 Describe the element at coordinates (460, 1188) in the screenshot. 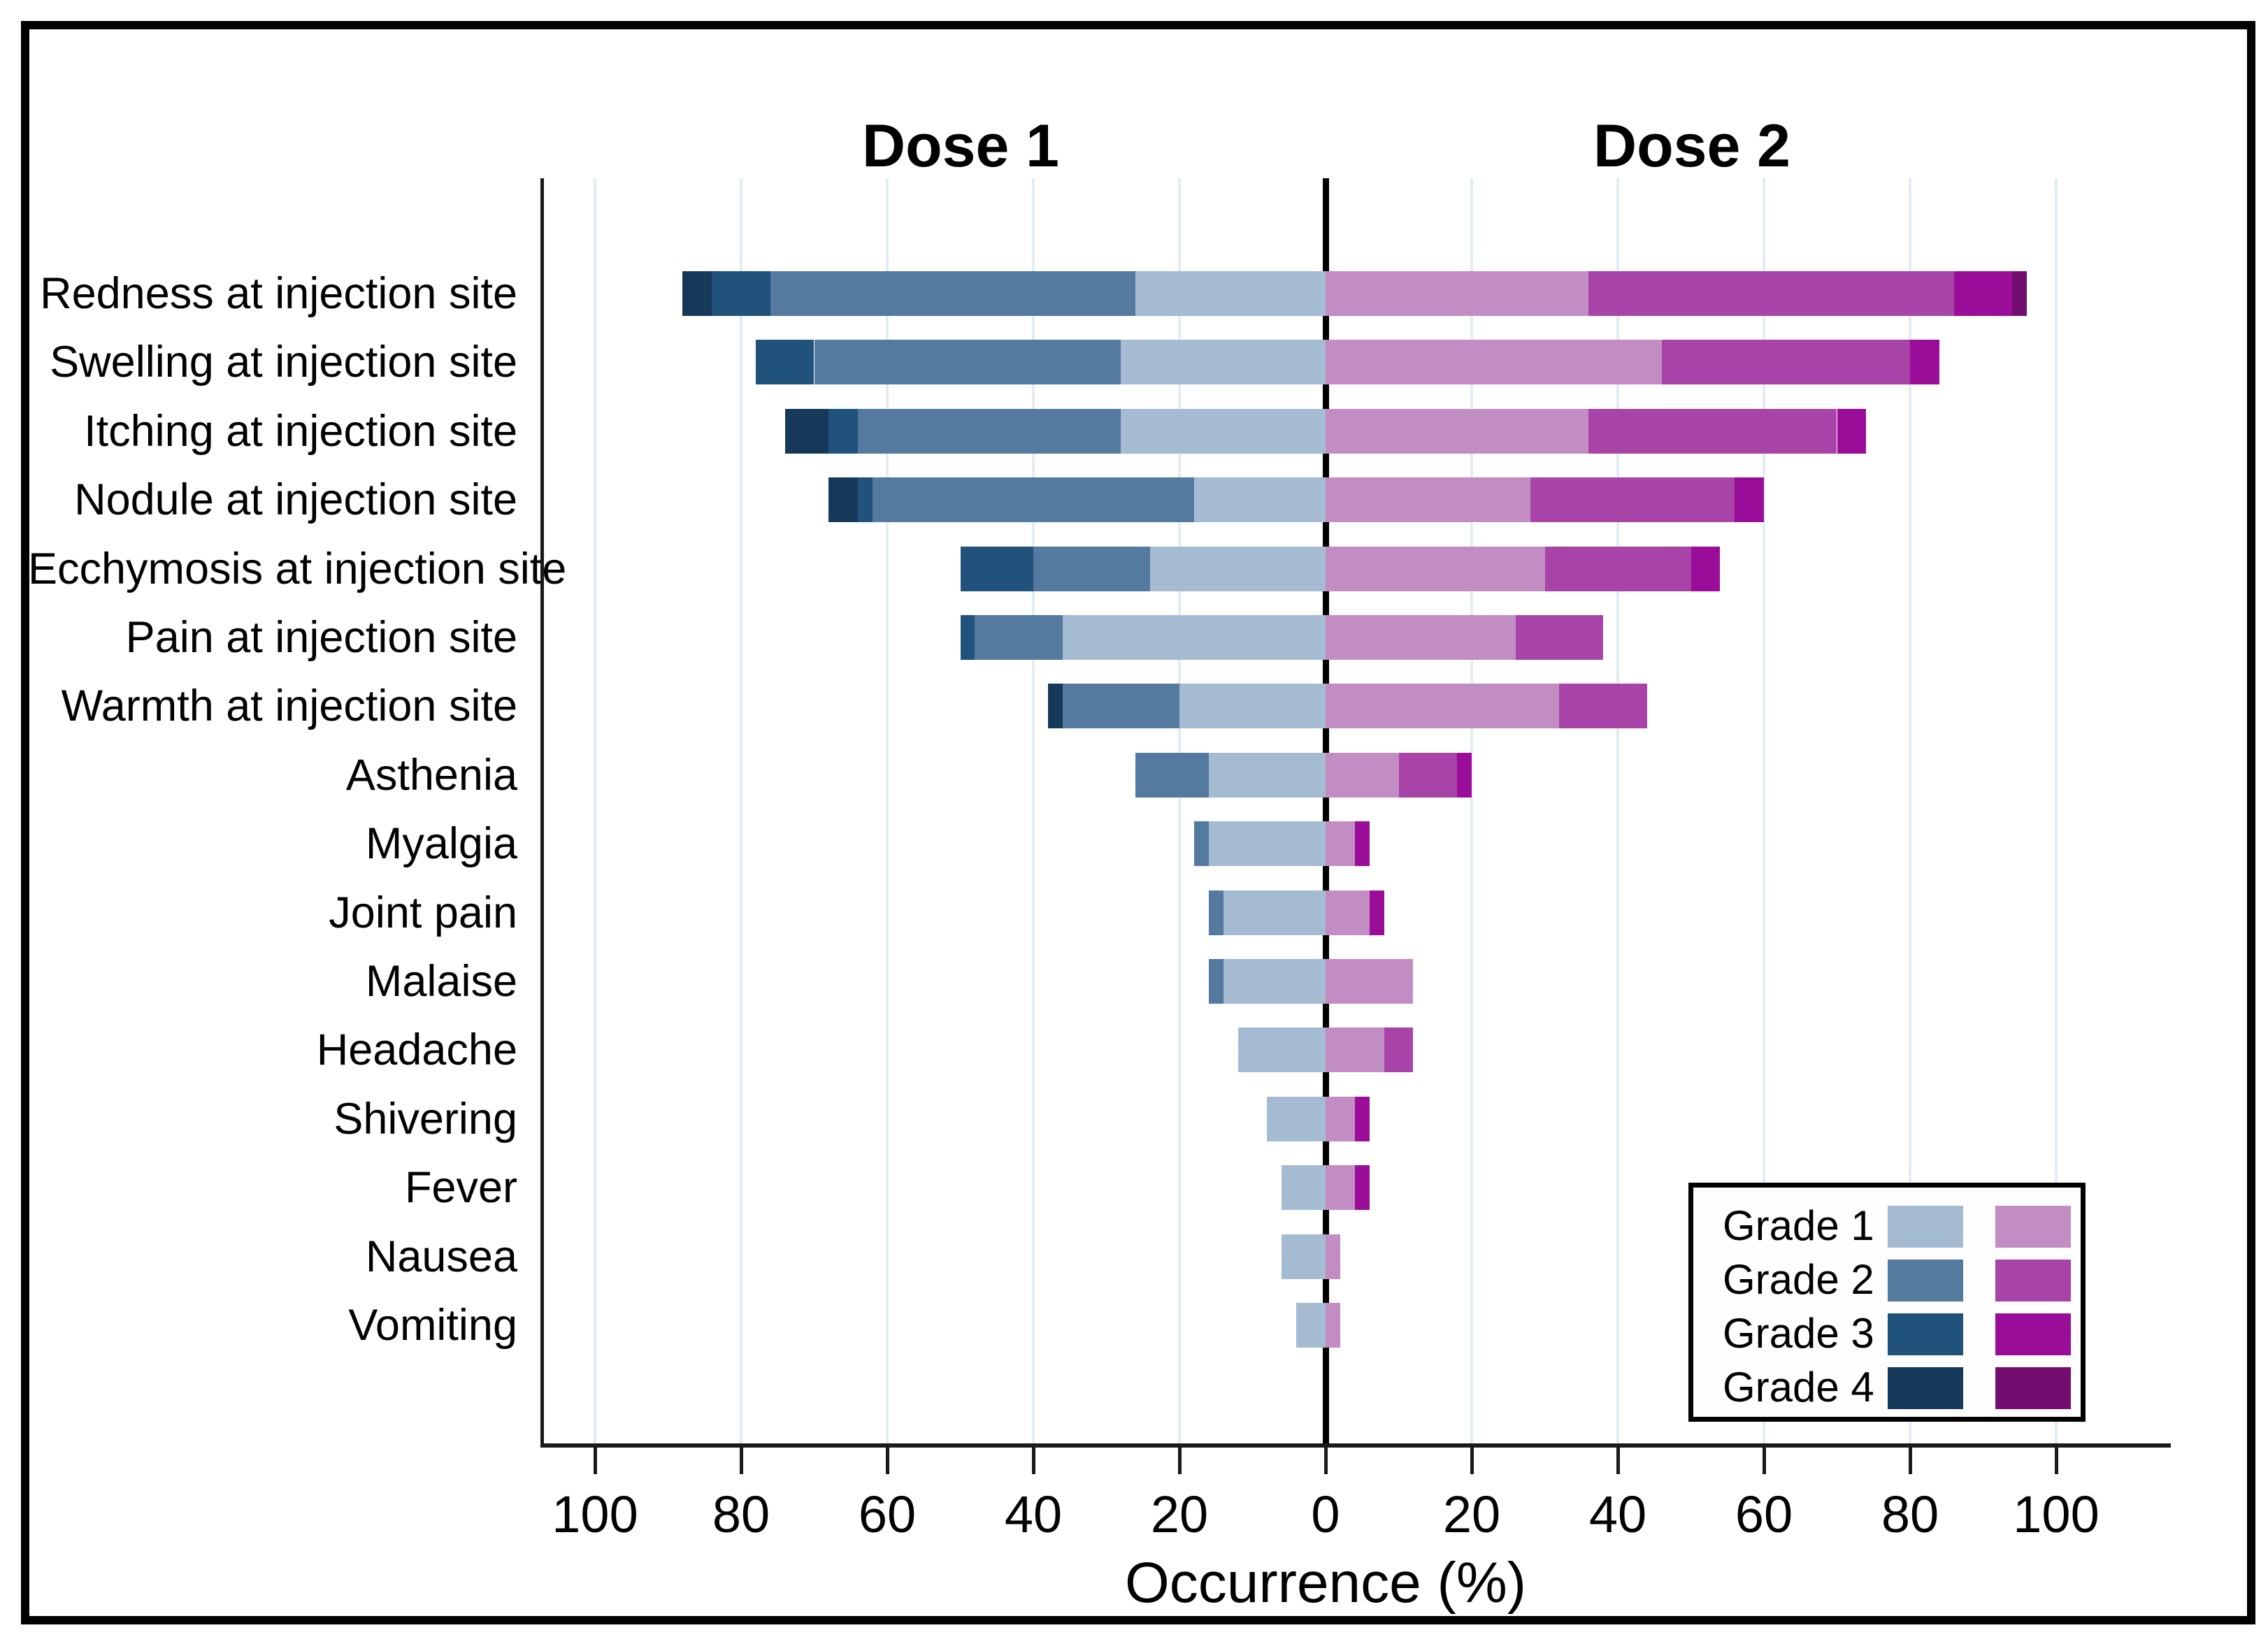

I see `category-label: Fever` at that location.